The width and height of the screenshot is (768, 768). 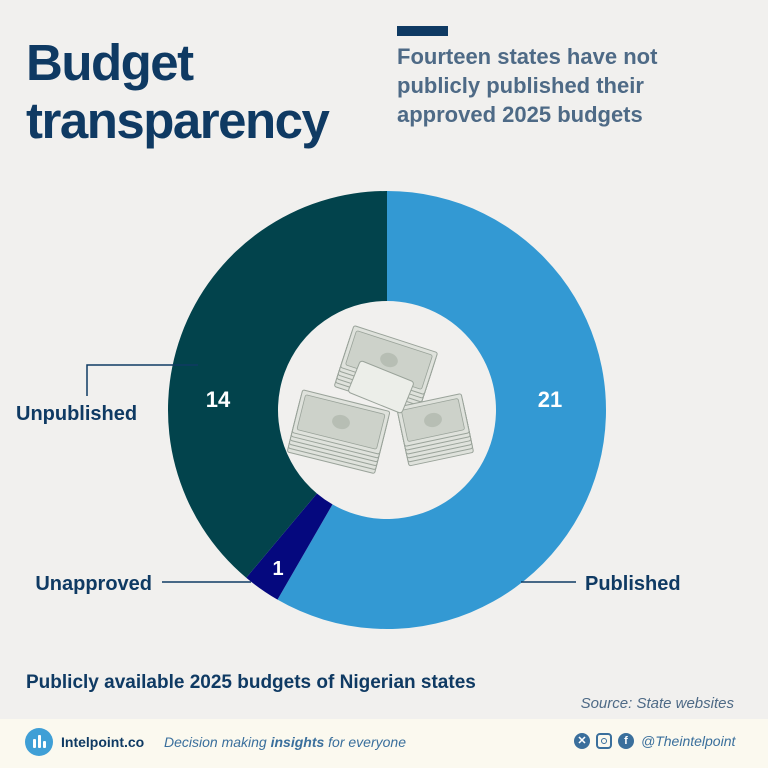 What do you see at coordinates (380, 399) in the screenshot?
I see `banknote-stack-icon` at bounding box center [380, 399].